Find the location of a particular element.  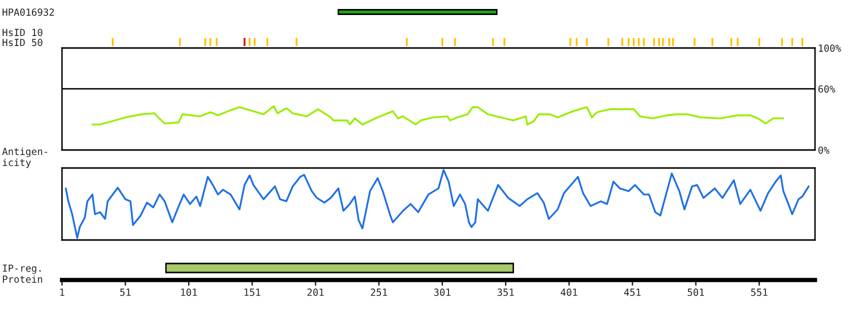

y-axis-title: Antigen- icity is located at coordinates (25, 158).